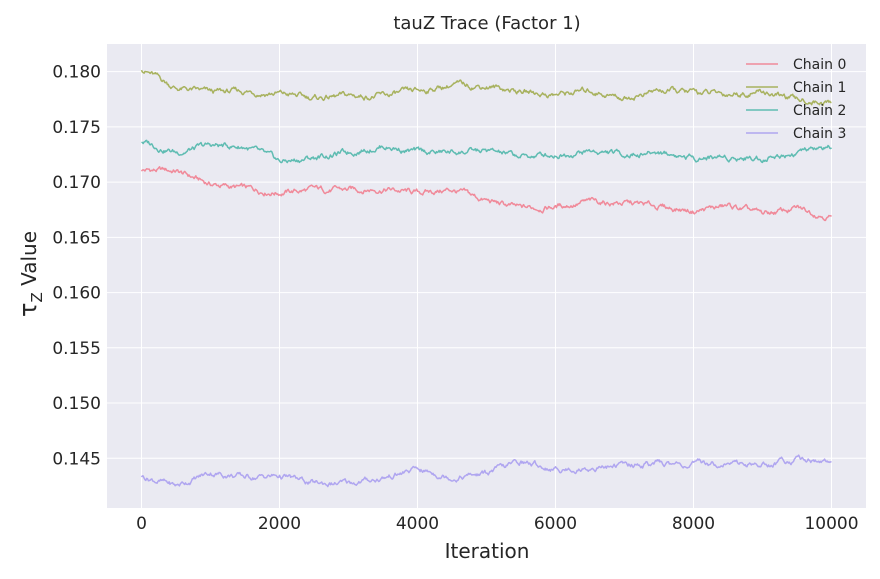  What do you see at coordinates (486, 23) in the screenshot?
I see `chart-title: tauZ Trace (Factor 1)` at bounding box center [486, 23].